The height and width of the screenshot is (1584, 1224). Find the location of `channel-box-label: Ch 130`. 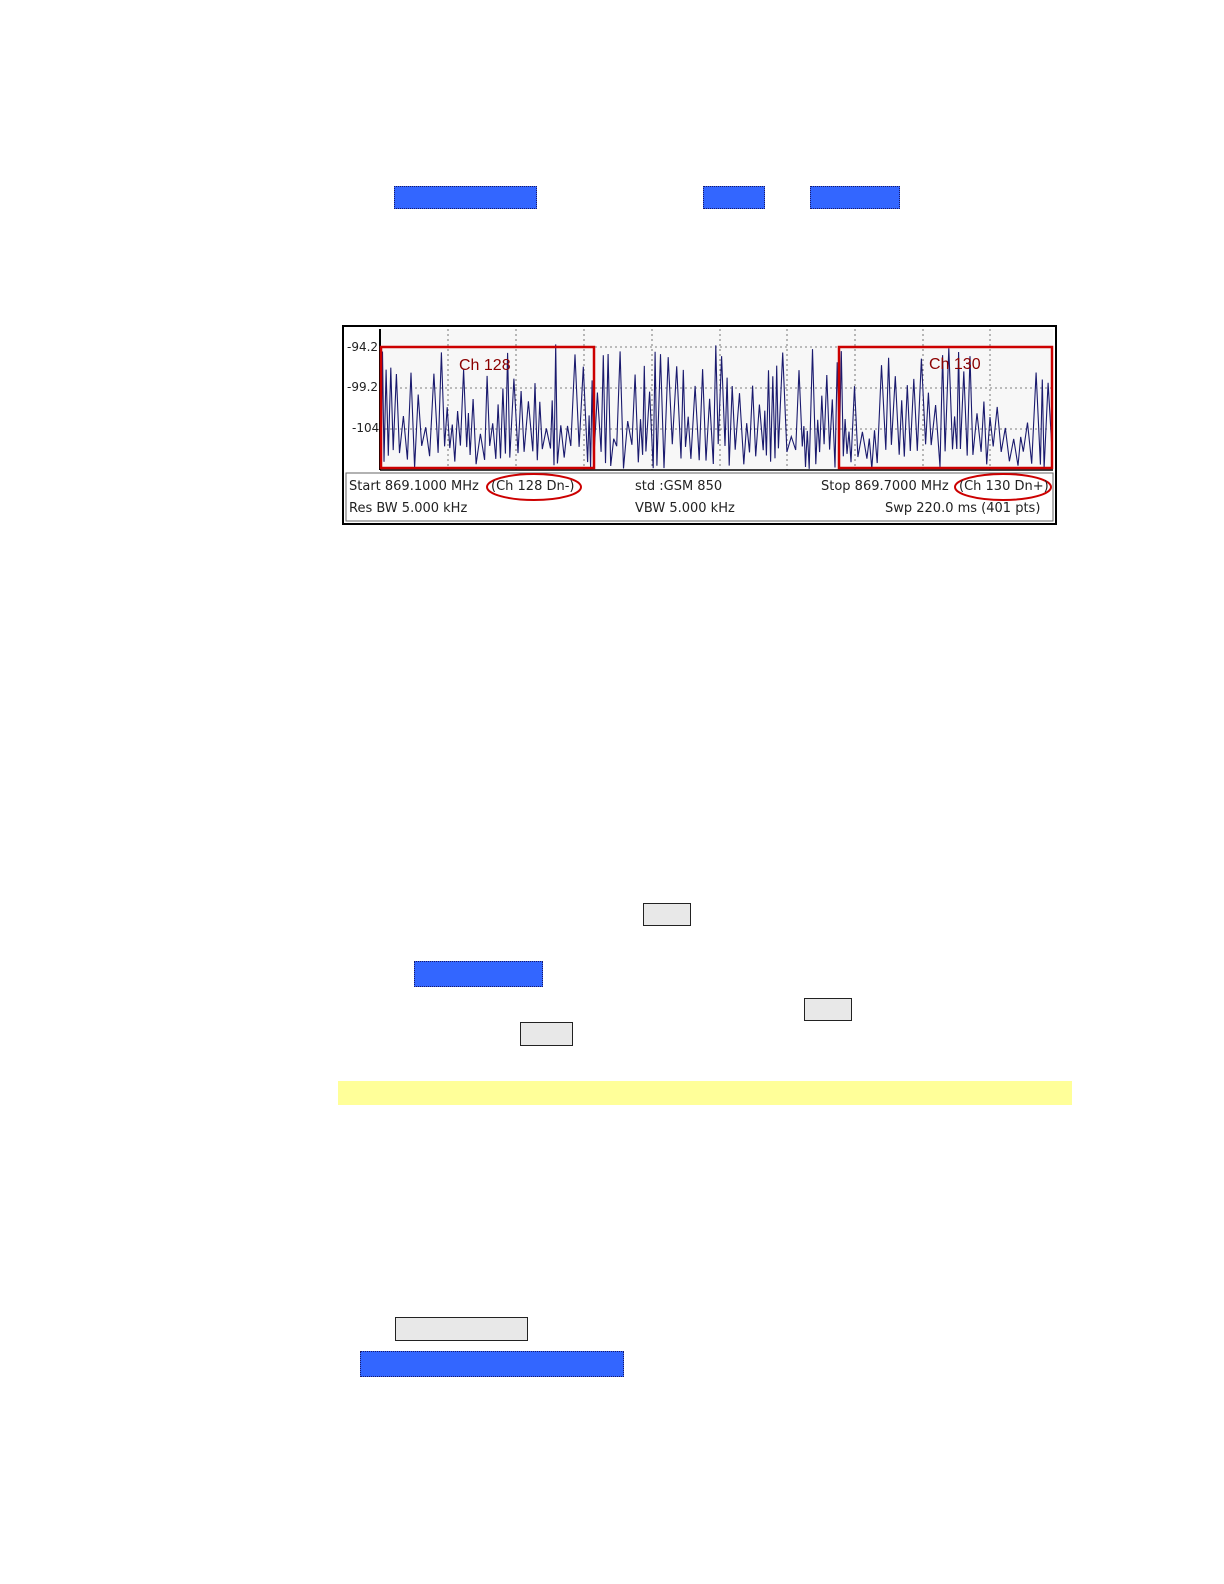

channel-box-label: Ch 130 is located at coordinates (955, 364).